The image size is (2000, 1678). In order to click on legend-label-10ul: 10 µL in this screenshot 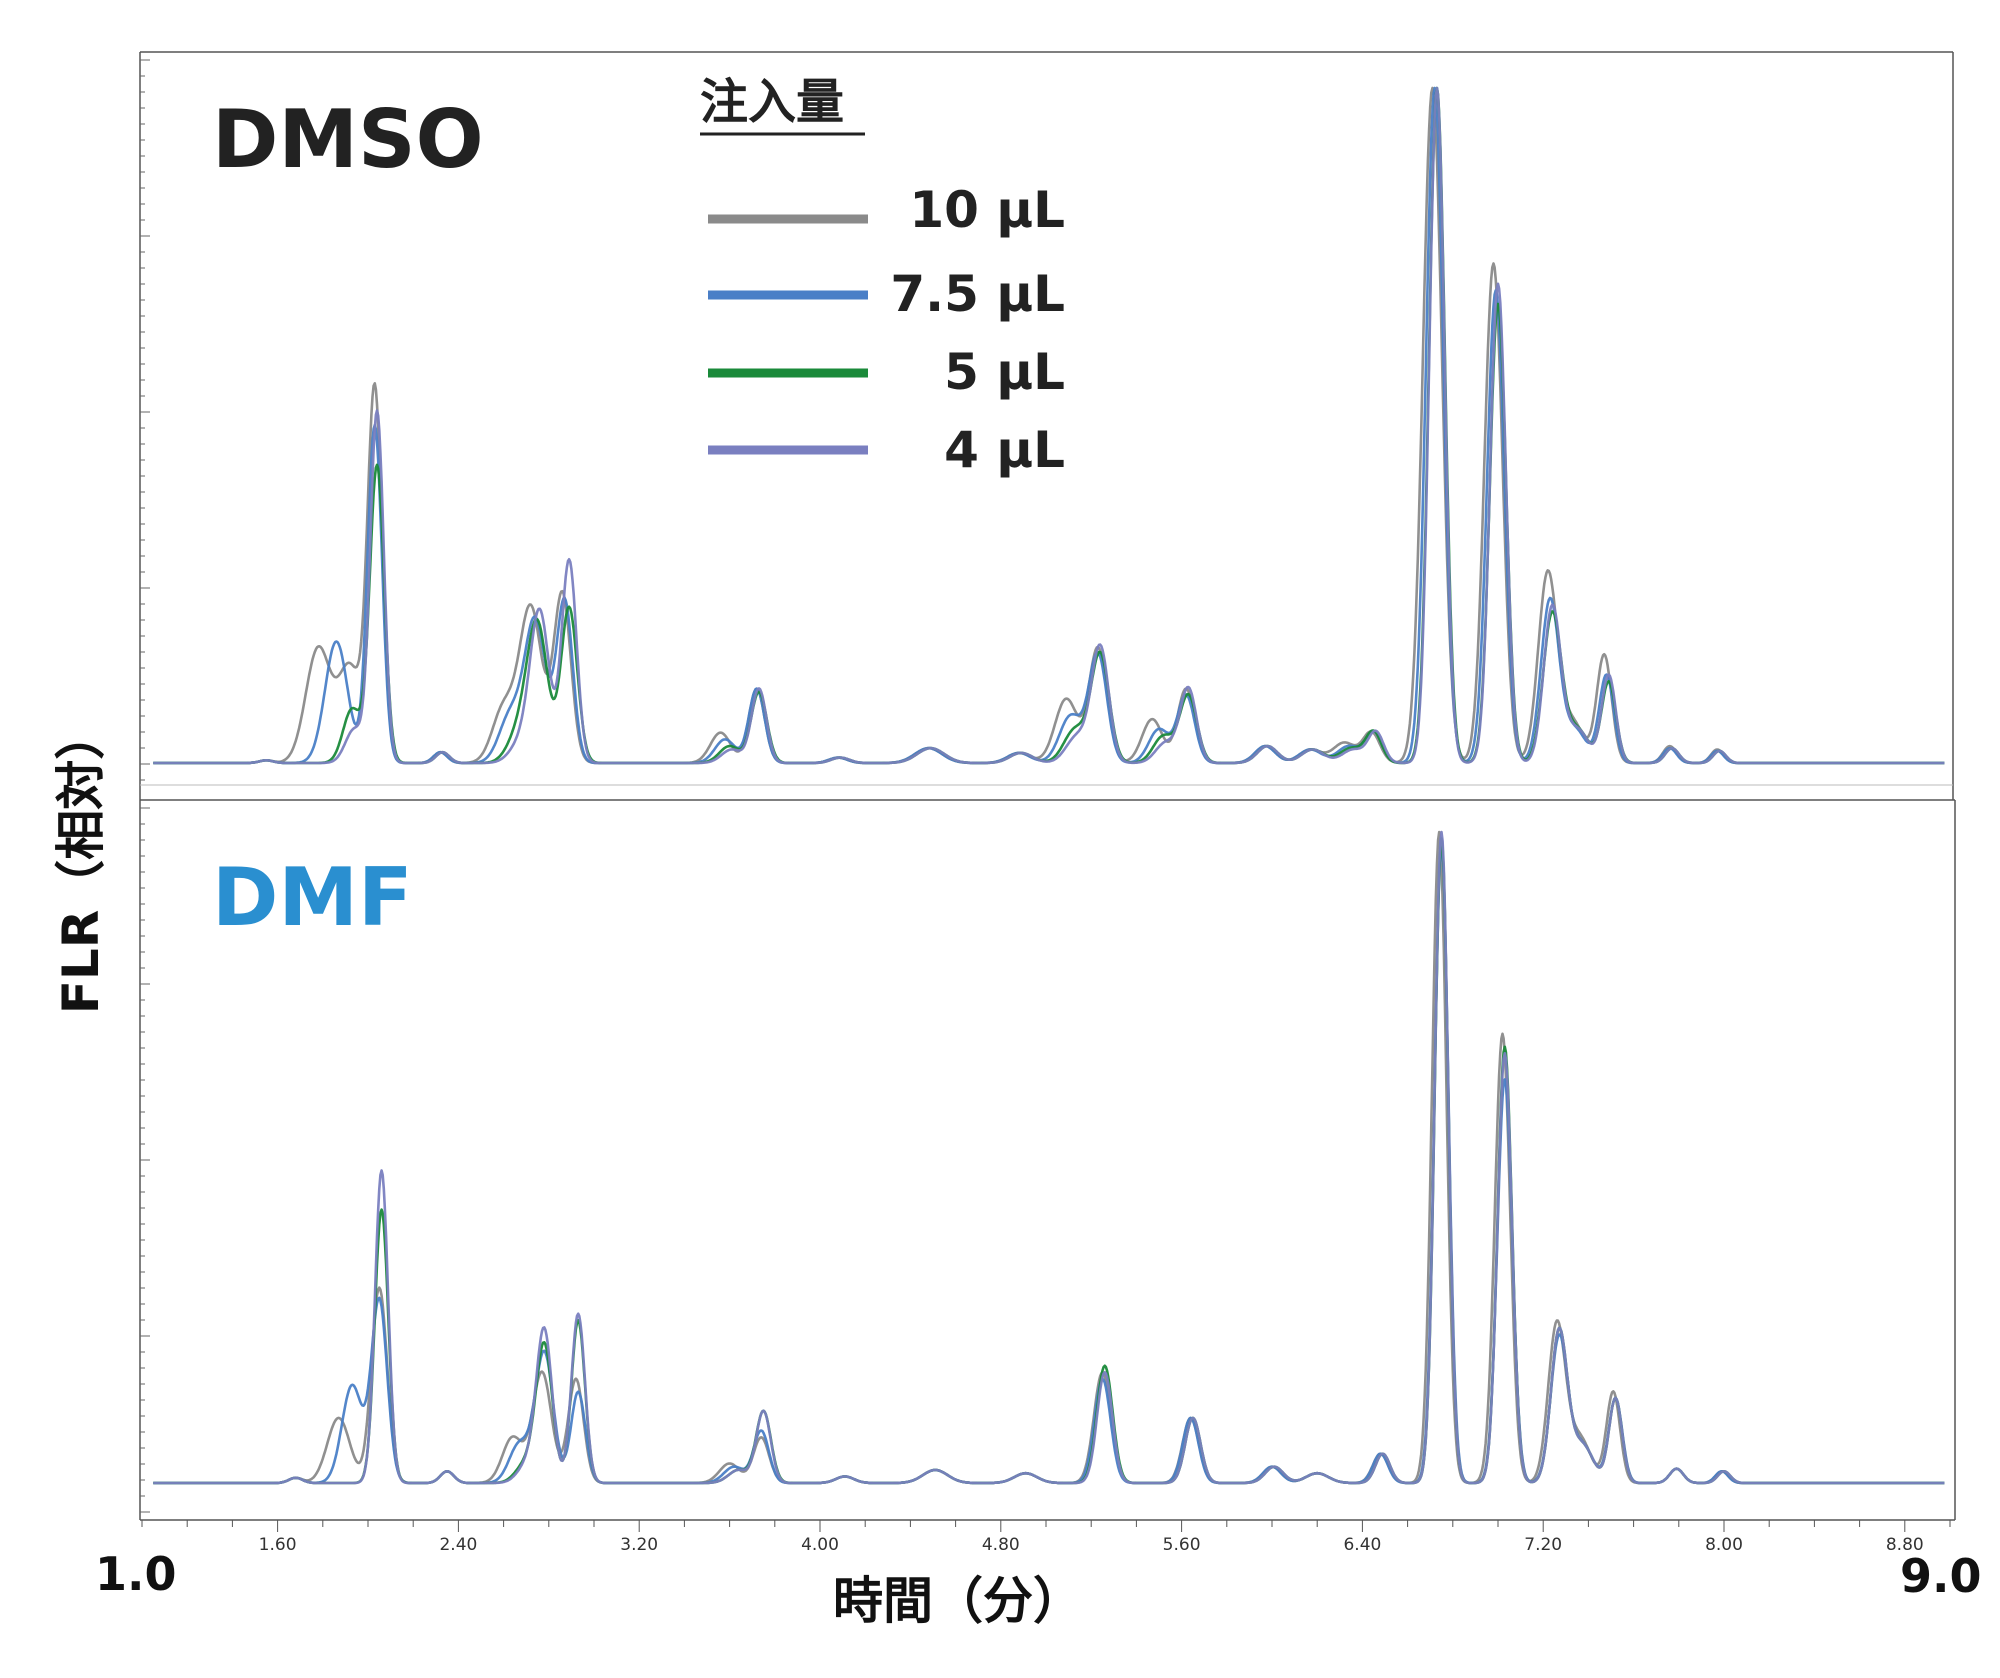, I will do `click(987, 210)`.